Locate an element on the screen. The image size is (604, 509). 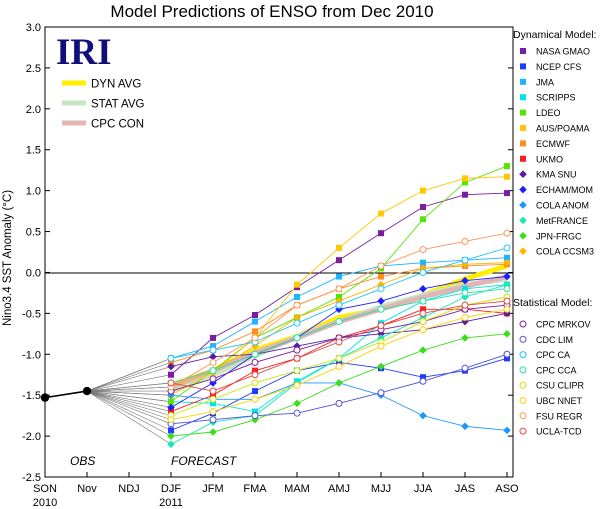
legend-label-ukmo: UKMO is located at coordinates (549, 159).